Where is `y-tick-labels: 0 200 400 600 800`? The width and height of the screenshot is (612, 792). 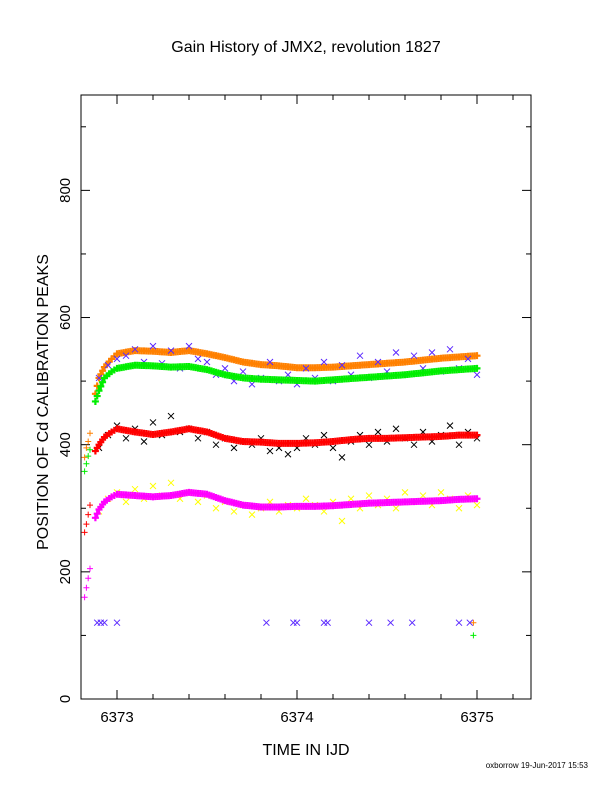 y-tick-labels: 0 200 400 600 800 is located at coordinates (65, 440).